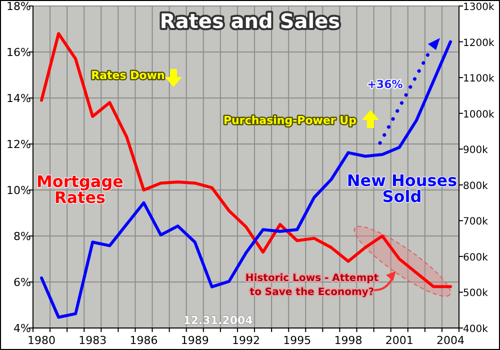 The width and height of the screenshot is (500, 350). Describe the element at coordinates (128, 75) in the screenshot. I see `annotation: Rates Down` at that location.